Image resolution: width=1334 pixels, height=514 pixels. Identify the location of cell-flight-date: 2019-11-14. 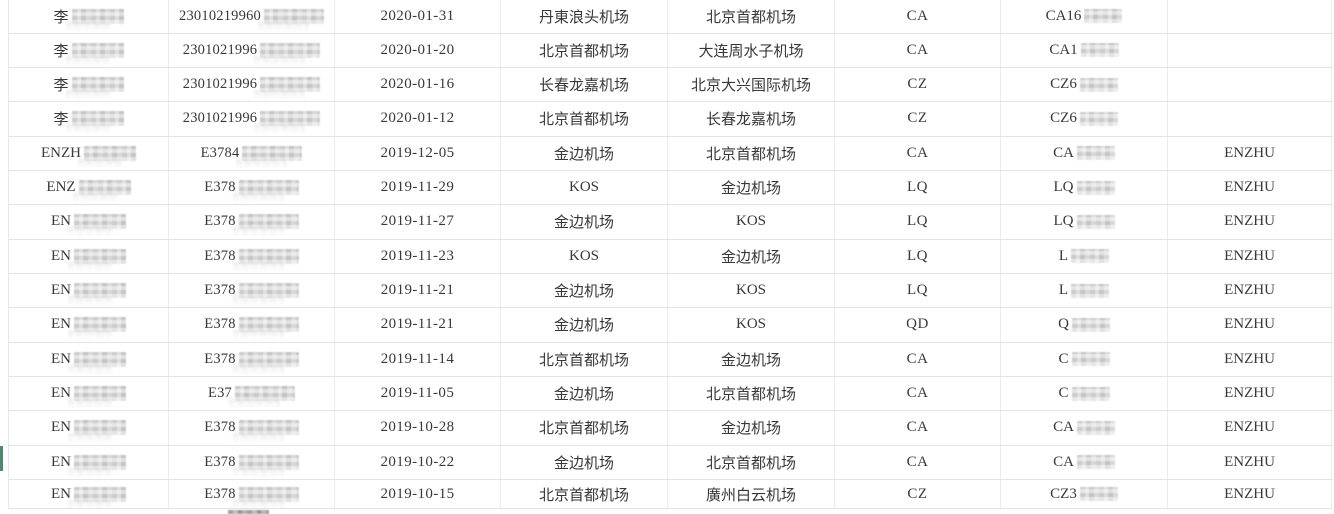
(418, 359).